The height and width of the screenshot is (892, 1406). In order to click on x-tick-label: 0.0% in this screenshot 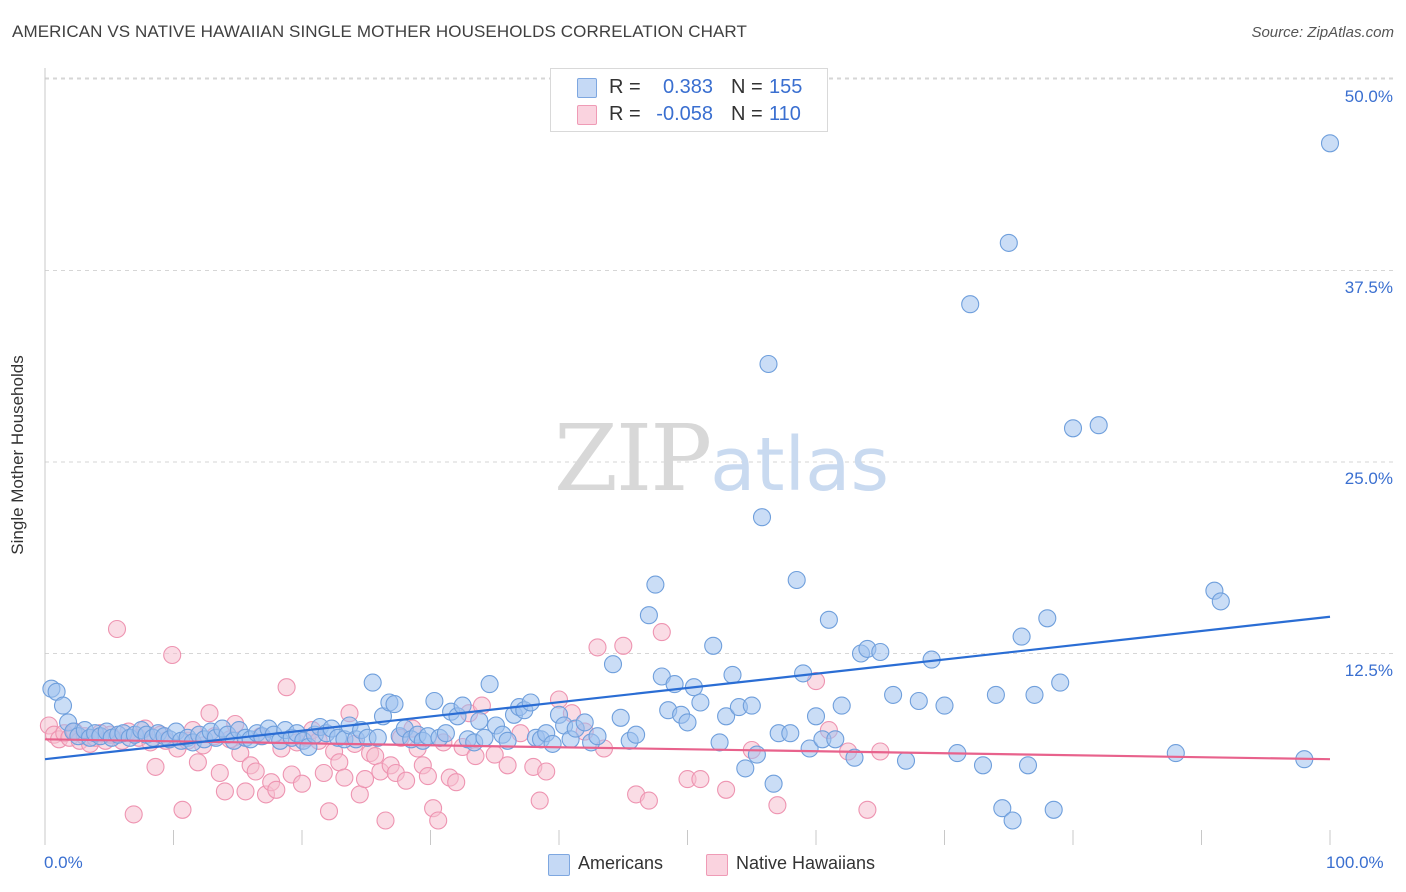, I will do `click(63, 862)`.